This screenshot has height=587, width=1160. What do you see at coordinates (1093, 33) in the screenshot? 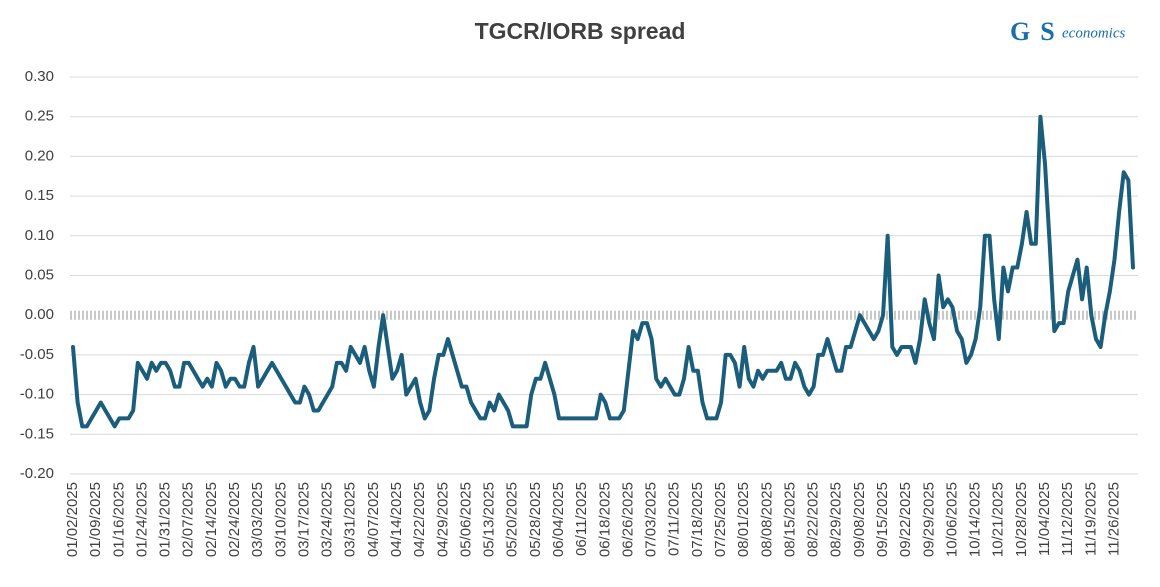
I see `logo-word: economics` at bounding box center [1093, 33].